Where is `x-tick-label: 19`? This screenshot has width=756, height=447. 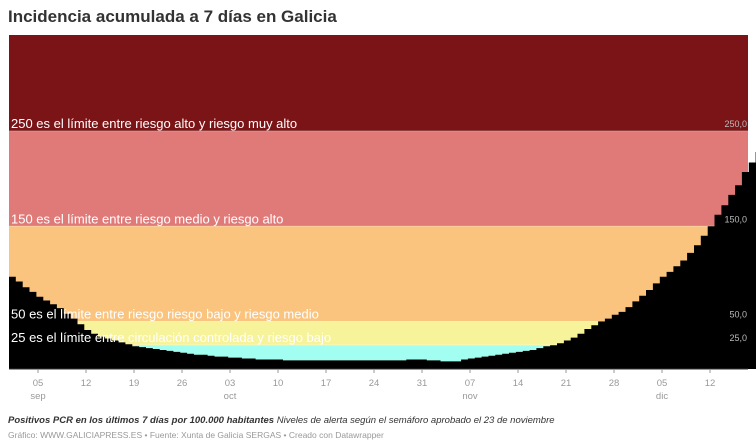
x-tick-label: 19 is located at coordinates (134, 383).